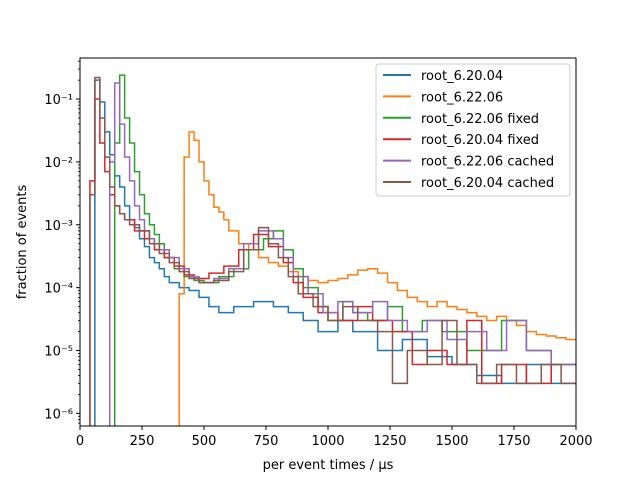  Describe the element at coordinates (451, 441) in the screenshot. I see `x-tick-label: 1500` at that location.